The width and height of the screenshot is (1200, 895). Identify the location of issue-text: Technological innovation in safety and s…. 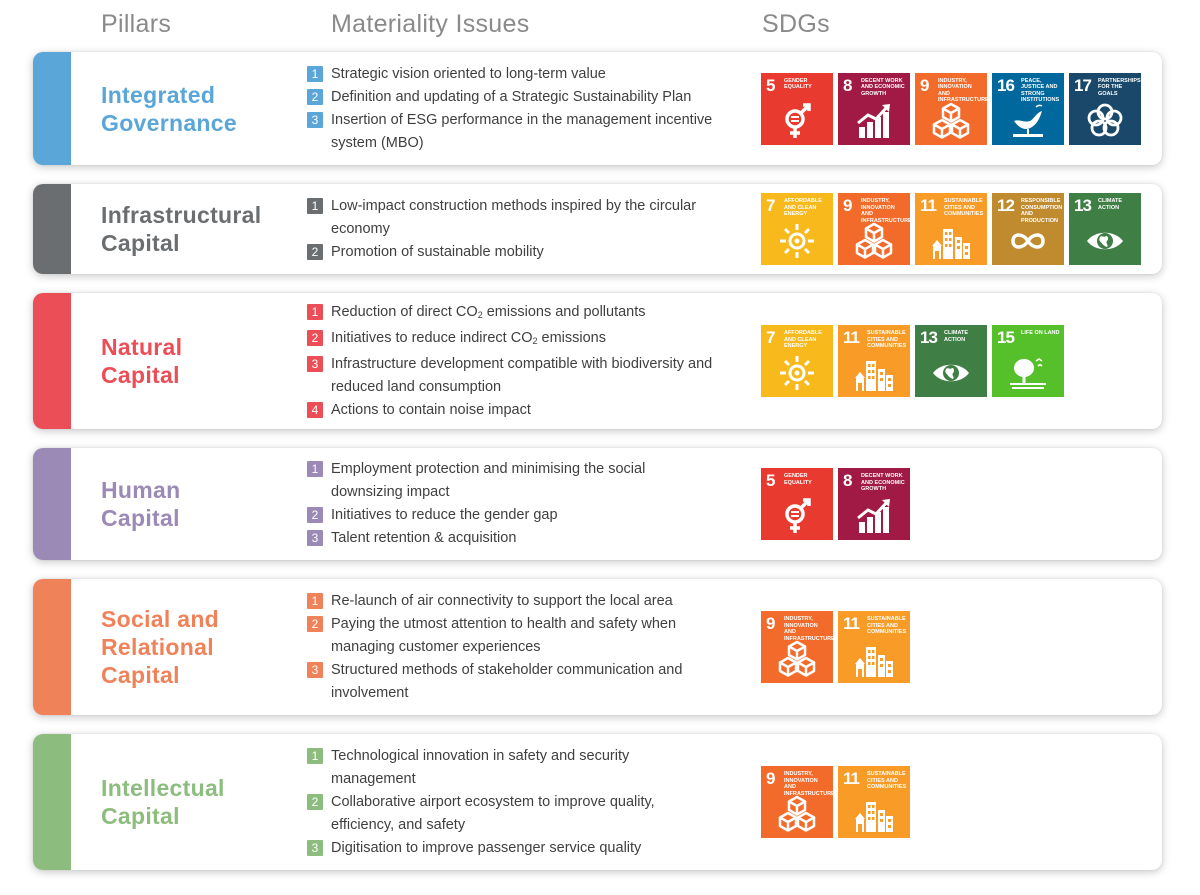
(524, 768).